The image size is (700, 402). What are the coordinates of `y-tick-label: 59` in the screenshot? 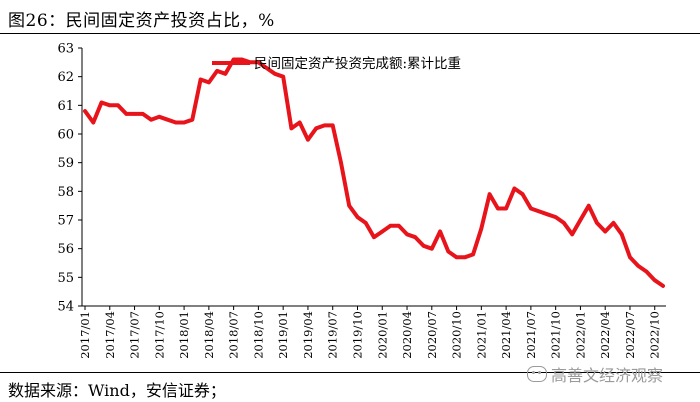 It's located at (65, 163).